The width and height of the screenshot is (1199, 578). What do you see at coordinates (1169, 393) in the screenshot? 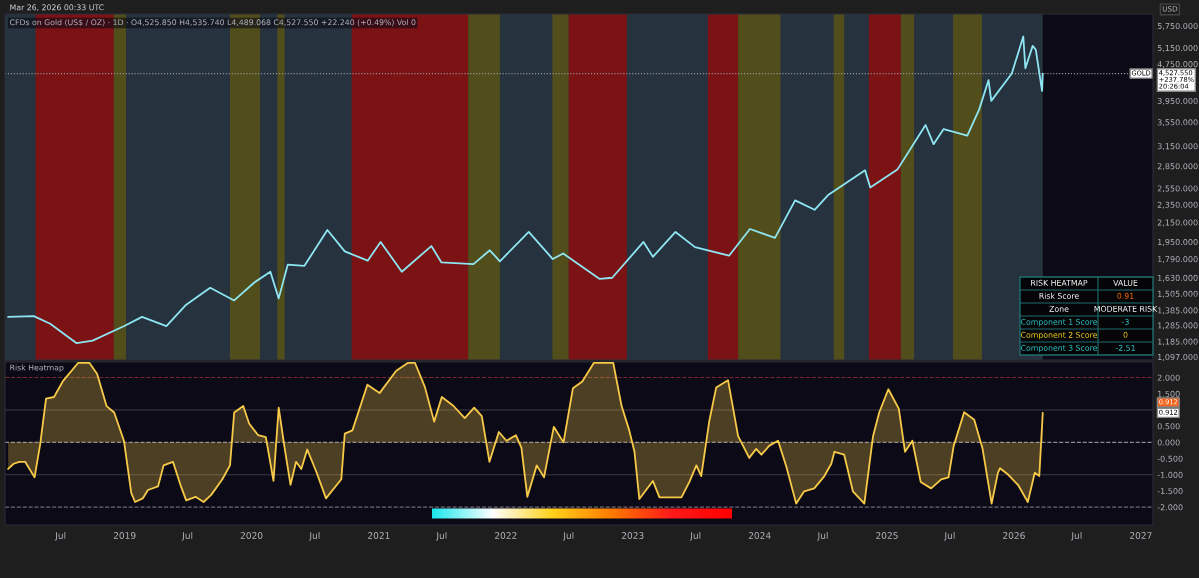
I see `y-tick-label: 1.500` at bounding box center [1169, 393].